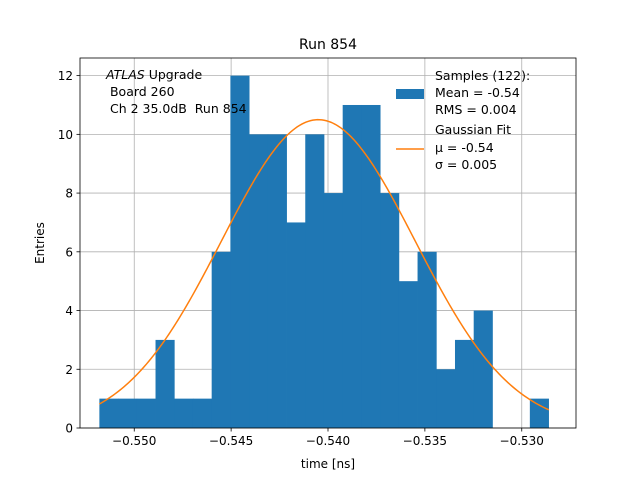 The width and height of the screenshot is (640, 480). What do you see at coordinates (125, 74) in the screenshot?
I see `atlas-label: ATLAS` at bounding box center [125, 74].